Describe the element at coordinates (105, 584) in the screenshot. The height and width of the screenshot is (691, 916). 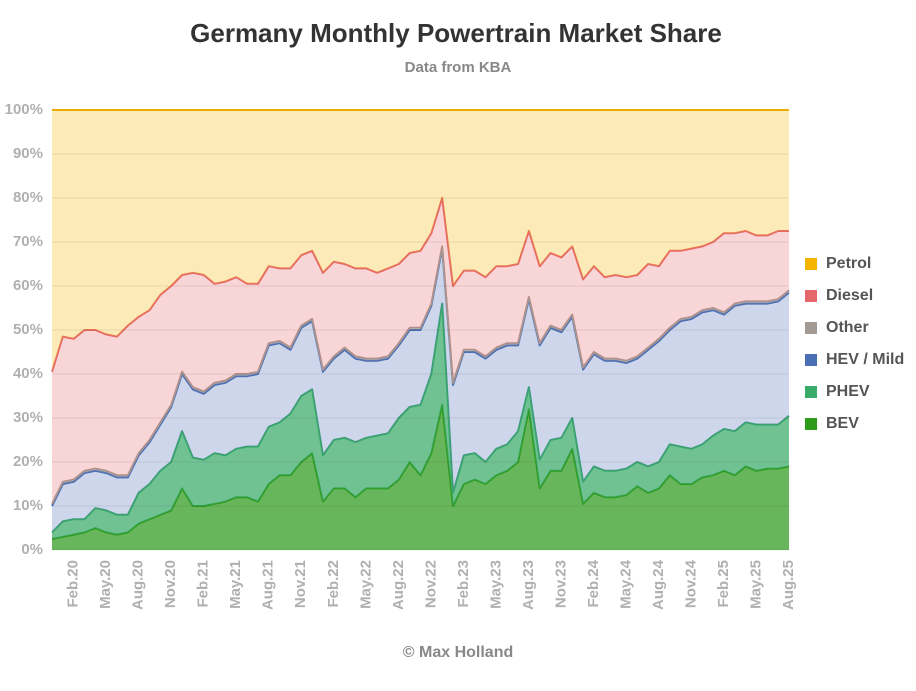
I see `x-tick-label: May.20` at that location.